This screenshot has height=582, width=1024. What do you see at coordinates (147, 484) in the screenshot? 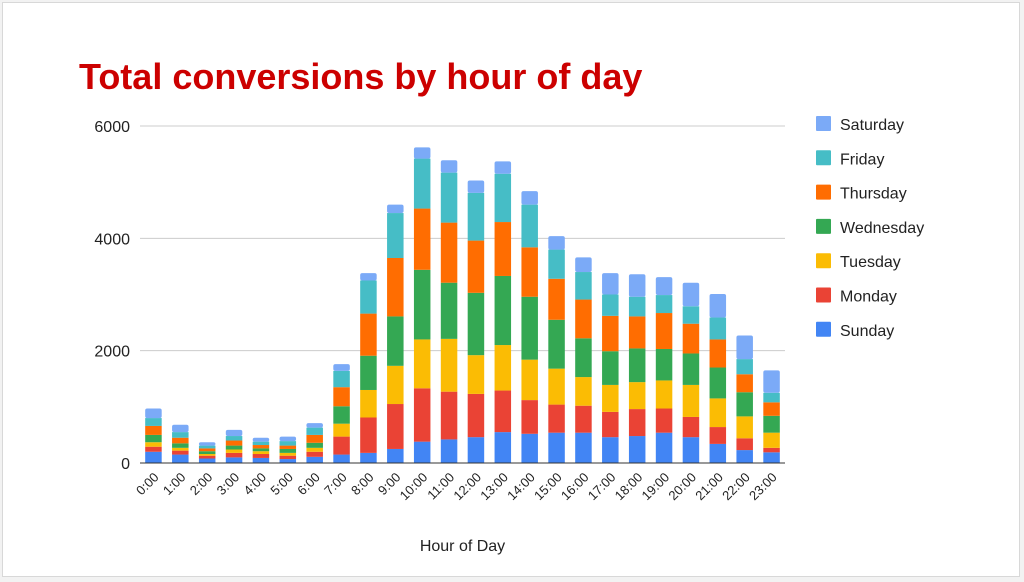
I see `x-tick-label: 0:00` at bounding box center [147, 484].